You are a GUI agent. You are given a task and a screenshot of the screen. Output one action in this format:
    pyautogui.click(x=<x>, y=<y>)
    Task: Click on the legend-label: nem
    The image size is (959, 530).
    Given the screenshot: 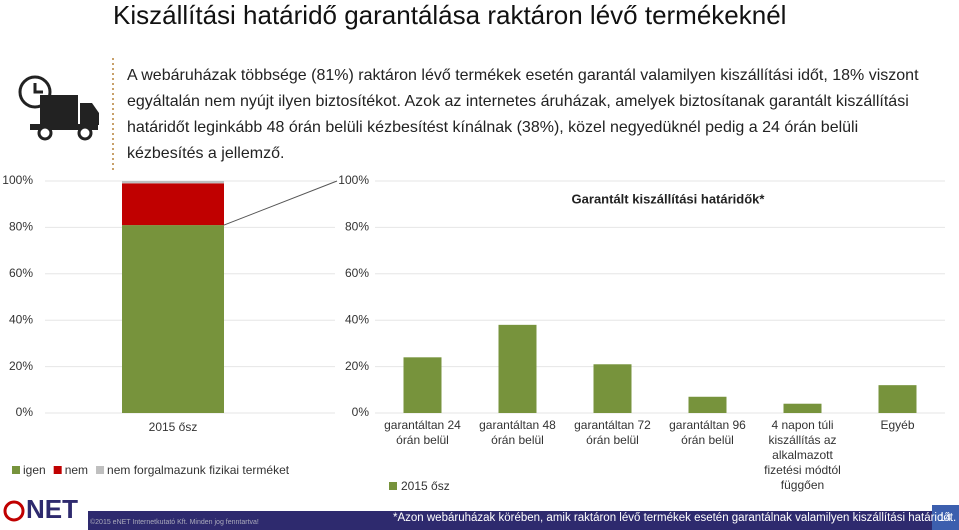 What is the action you would take?
    pyautogui.click(x=76, y=470)
    